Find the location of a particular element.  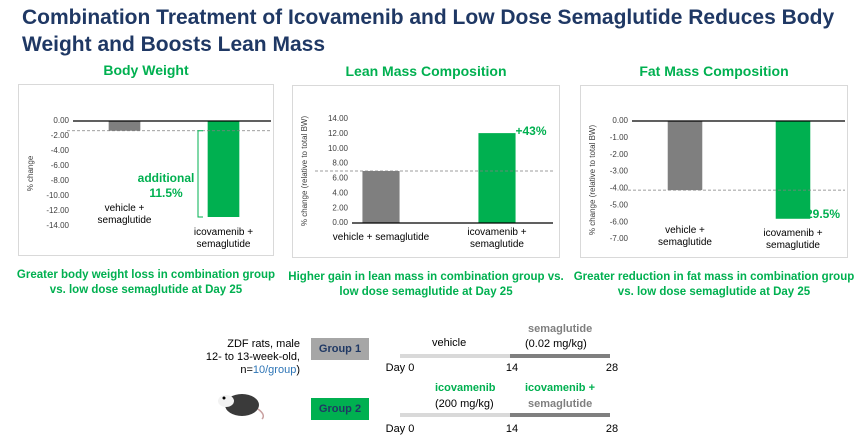

chart-title: Lean Mass Composition is located at coordinates (426, 71).